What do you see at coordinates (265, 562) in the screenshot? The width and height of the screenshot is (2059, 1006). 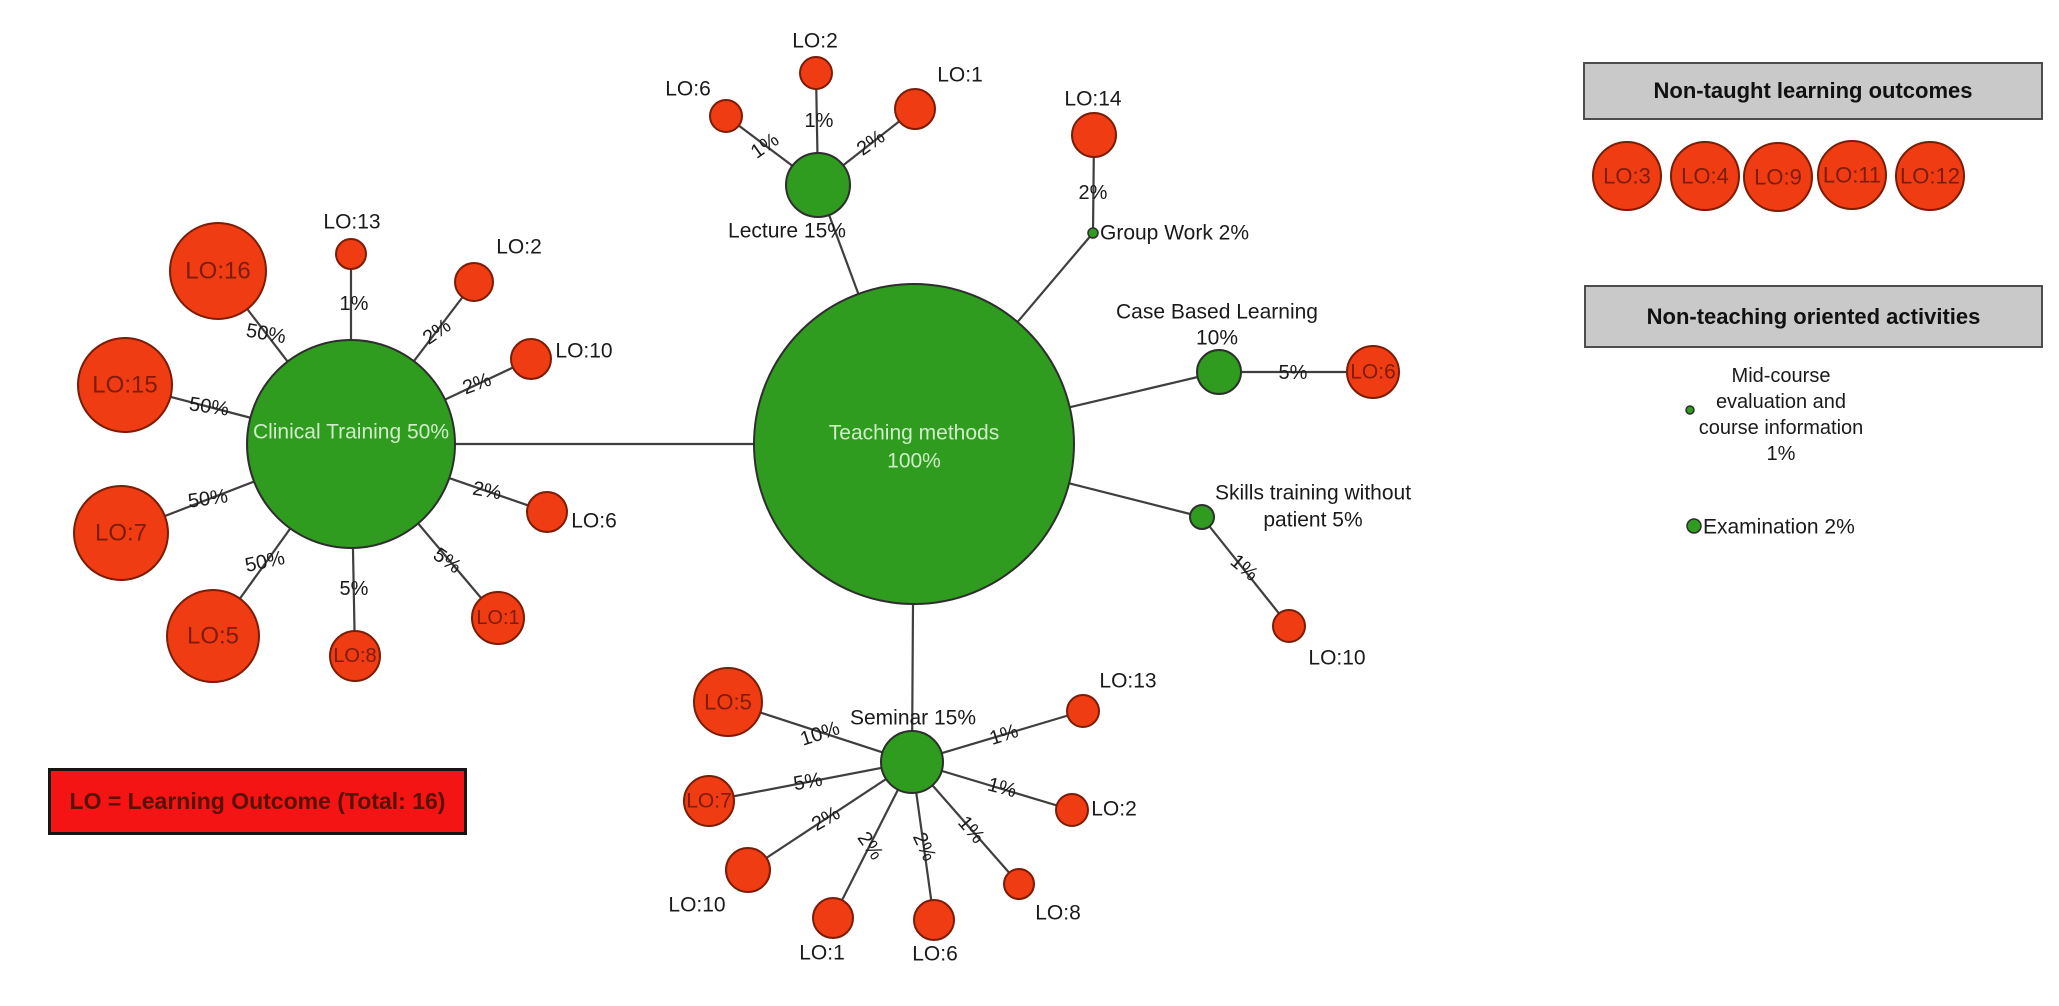 I see `edge-label-clinical-c5: 50%` at bounding box center [265, 562].